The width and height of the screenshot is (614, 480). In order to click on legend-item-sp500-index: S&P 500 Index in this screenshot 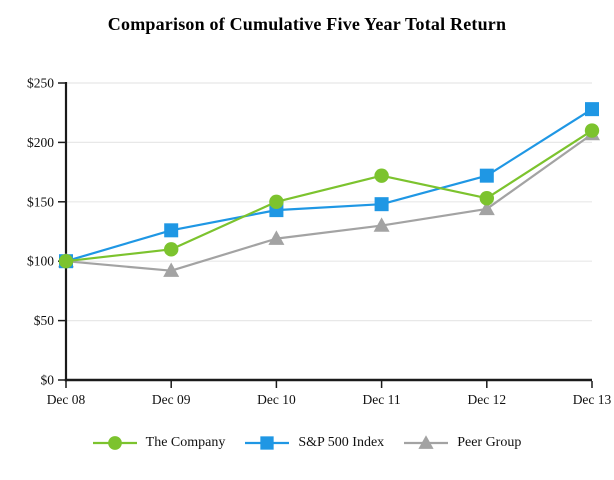, I will do `click(314, 443)`.